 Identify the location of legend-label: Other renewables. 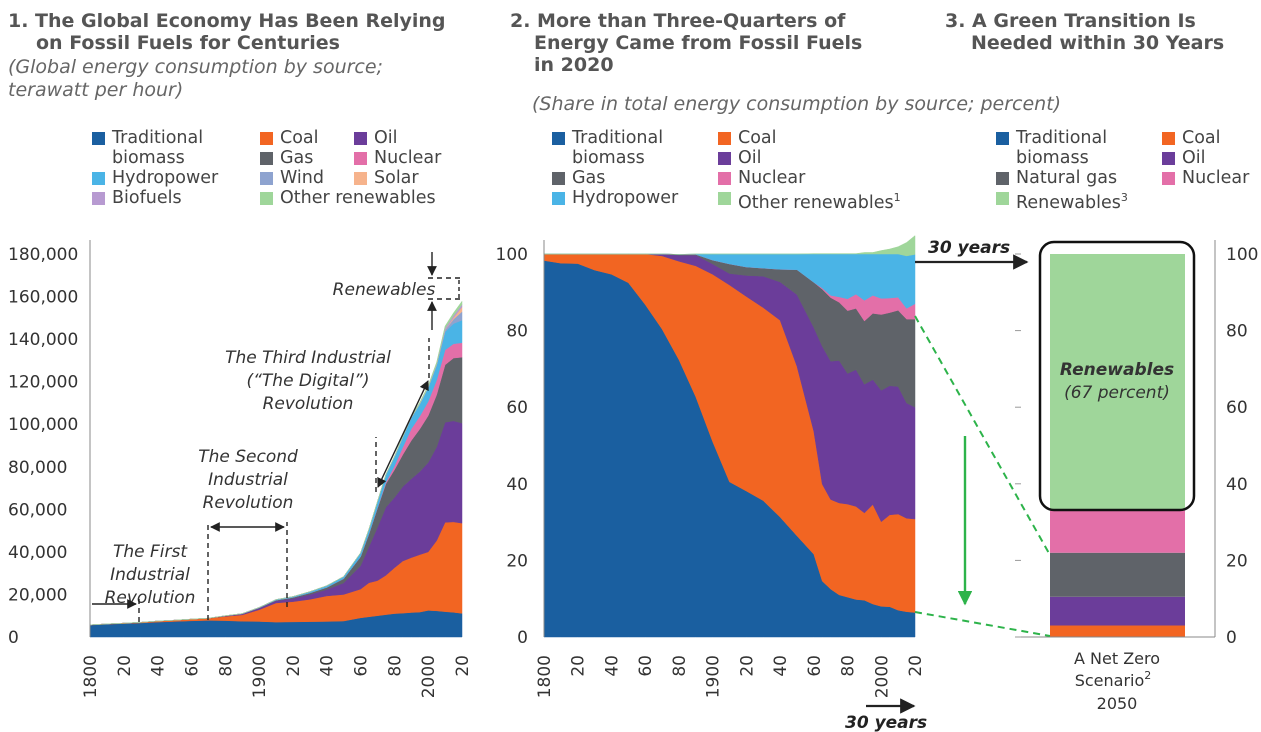
(358, 198).